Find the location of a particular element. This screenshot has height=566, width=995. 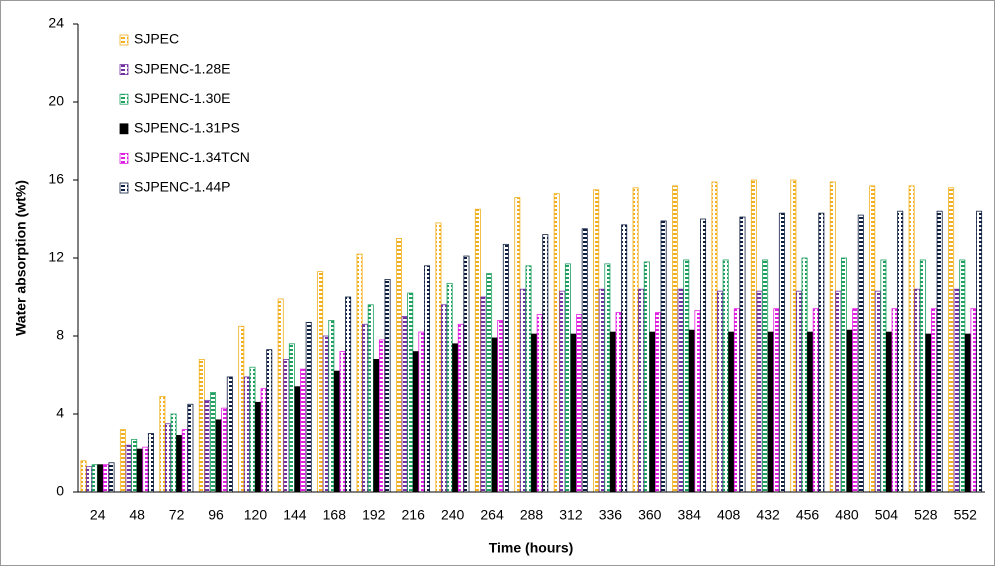

x-tick-label: 528 is located at coordinates (926, 515).